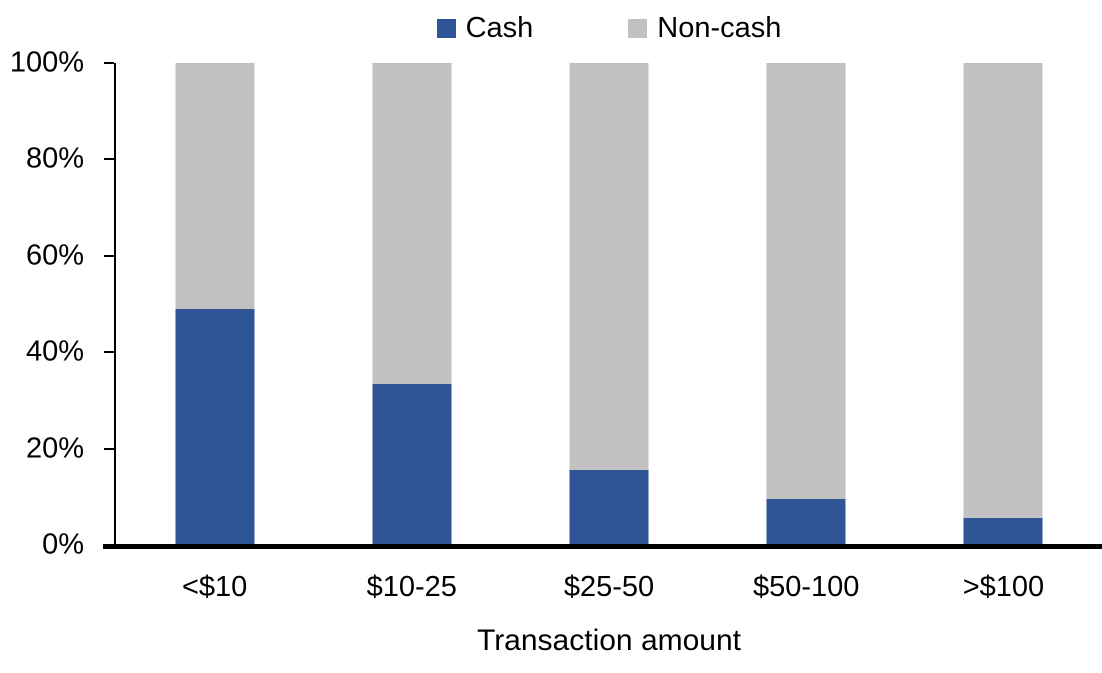 This screenshot has width=1102, height=673. What do you see at coordinates (46, 62) in the screenshot?
I see `y-axis-tick-label: 100%` at bounding box center [46, 62].